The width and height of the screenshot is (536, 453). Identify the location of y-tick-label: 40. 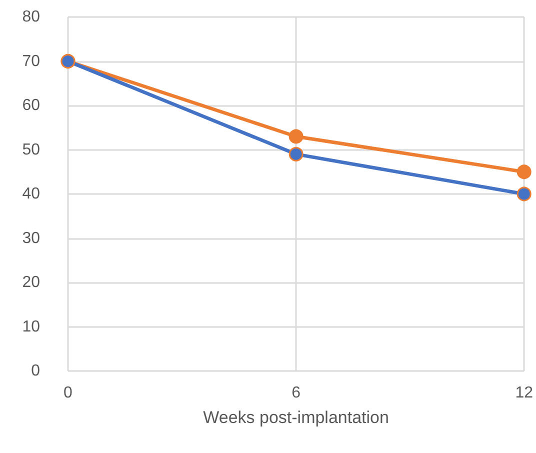
(31, 194).